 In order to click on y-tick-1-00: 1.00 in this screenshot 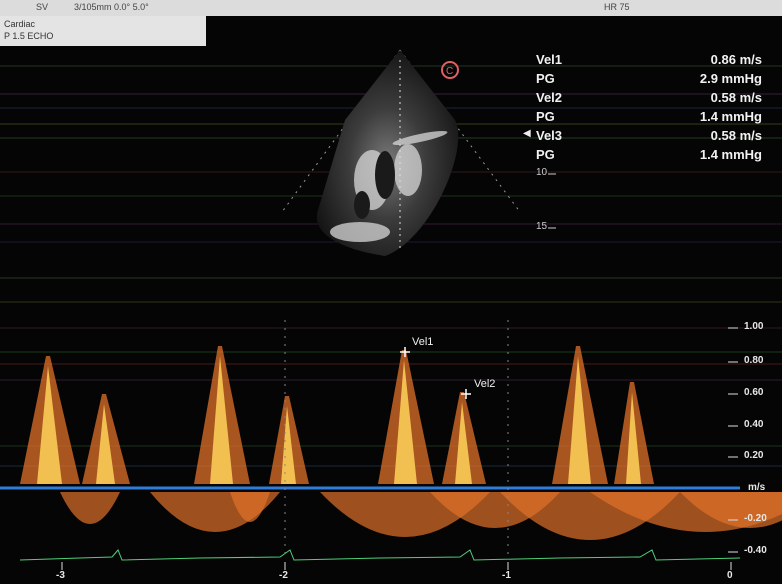, I will do `click(754, 326)`.